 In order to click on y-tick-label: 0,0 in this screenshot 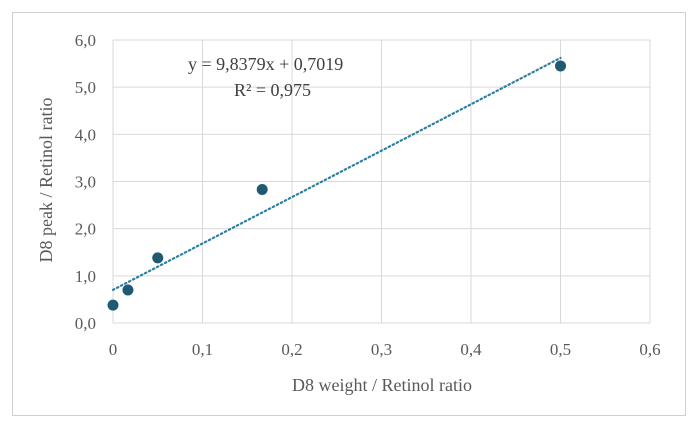, I will do `click(85, 323)`.